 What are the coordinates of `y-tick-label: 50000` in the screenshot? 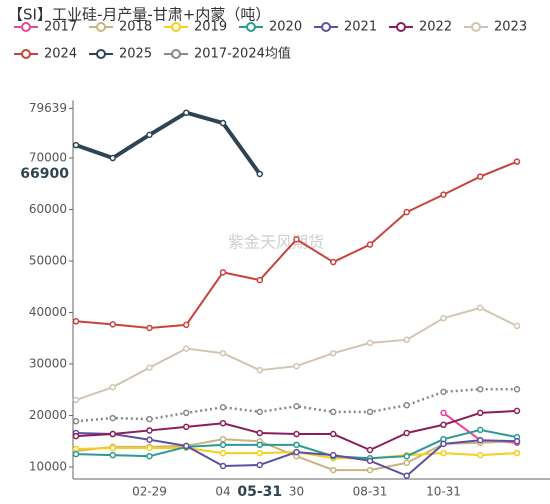 It's located at (48, 261).